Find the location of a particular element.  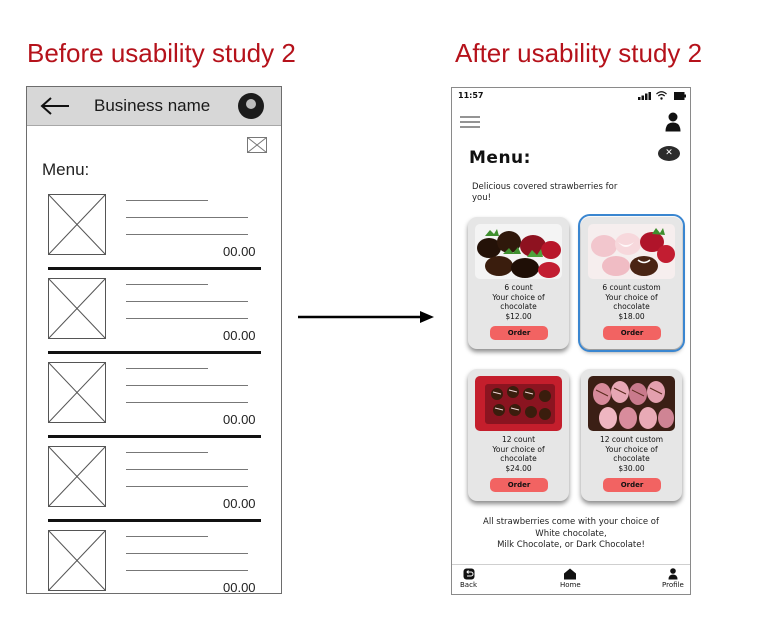

business-name: Business name is located at coordinates (152, 105).